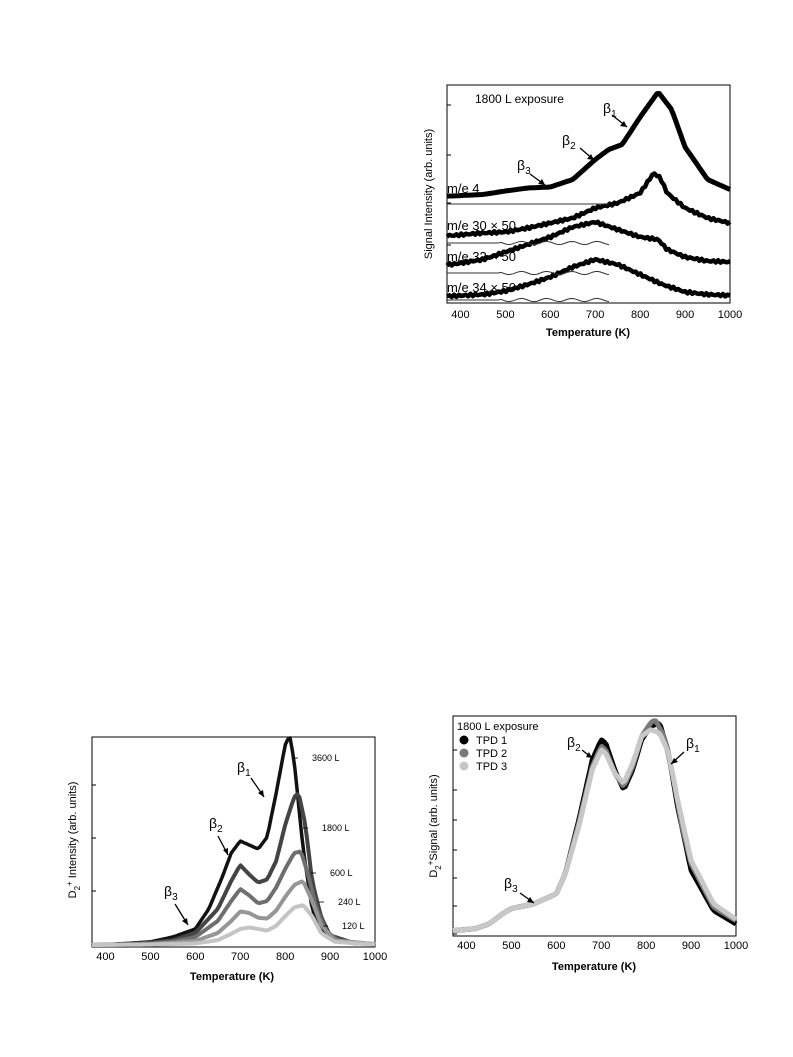 Image resolution: width=793 pixels, height=1057 pixels. Describe the element at coordinates (463, 188) in the screenshot. I see `series-label-m4: m/e 4` at that location.